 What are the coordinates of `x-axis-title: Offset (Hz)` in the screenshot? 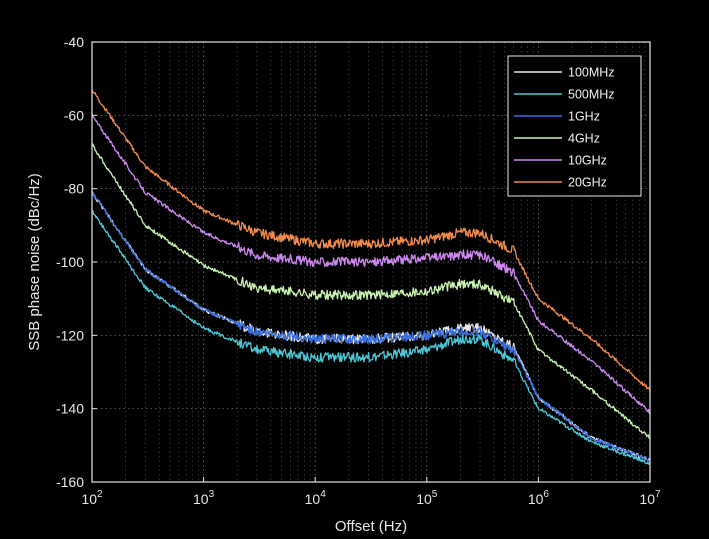 It's located at (371, 526).